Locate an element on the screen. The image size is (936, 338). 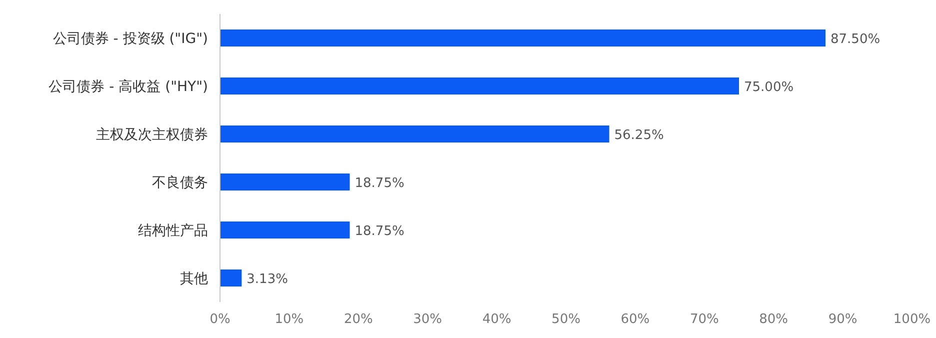
data-label: 87.50% is located at coordinates (855, 39).